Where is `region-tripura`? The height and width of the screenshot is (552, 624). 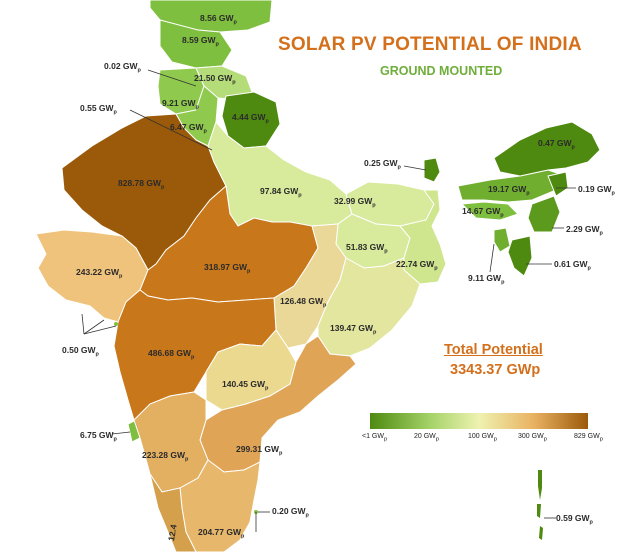
region-tripura is located at coordinates (502, 240).